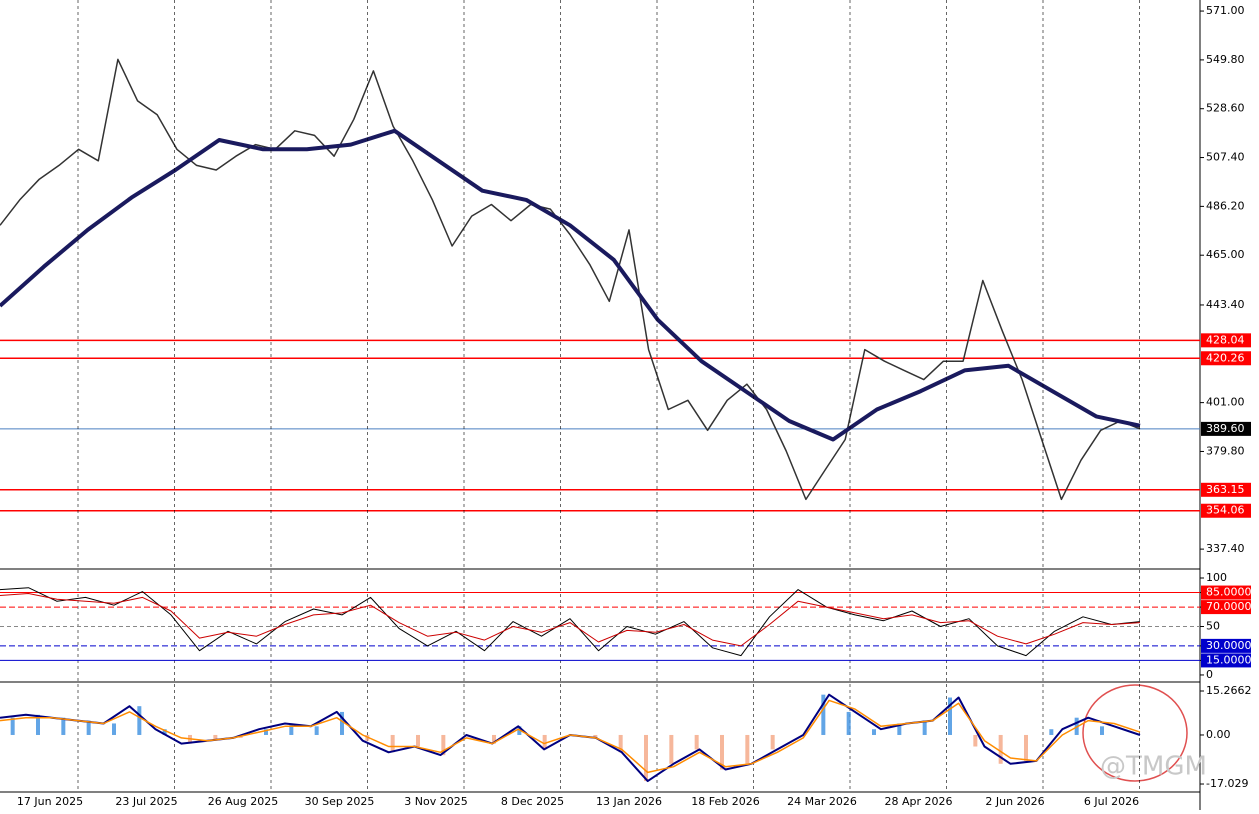  What do you see at coordinates (1225, 10) in the screenshot?
I see `y-tick-label: 571.00` at bounding box center [1225, 10].